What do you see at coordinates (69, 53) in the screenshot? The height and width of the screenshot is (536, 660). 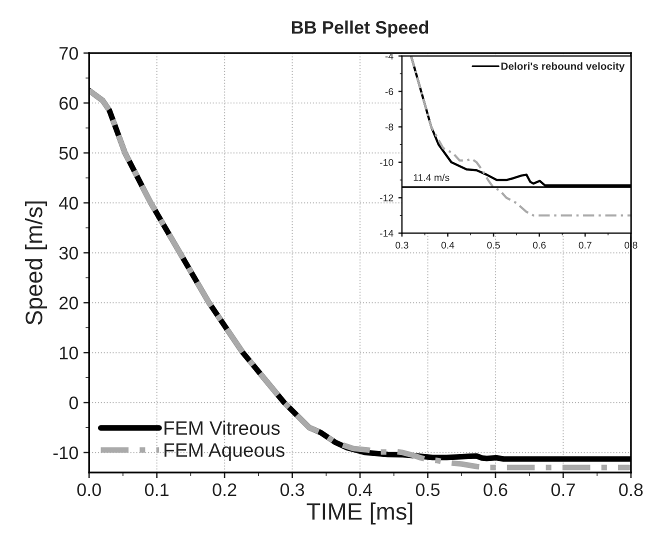 I see `y-tick-label: 70` at bounding box center [69, 53].